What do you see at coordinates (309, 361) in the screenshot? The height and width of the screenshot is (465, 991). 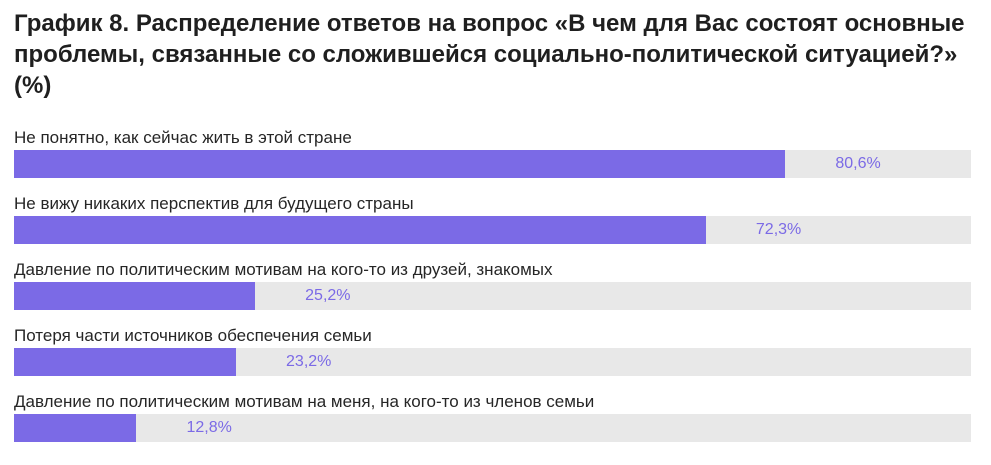 I see `bar-value-label: 23,2%` at bounding box center [309, 361].